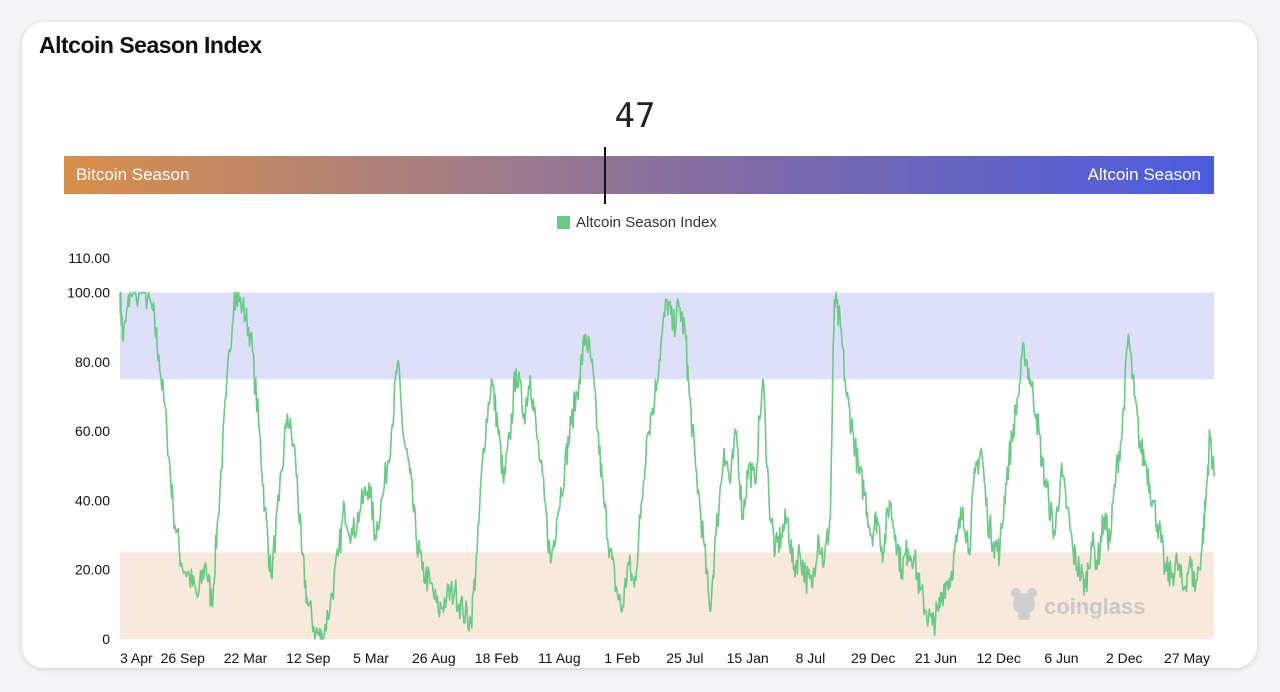 This screenshot has width=1280, height=692. What do you see at coordinates (136, 658) in the screenshot?
I see `x-tick-label: 3 Apr` at bounding box center [136, 658].